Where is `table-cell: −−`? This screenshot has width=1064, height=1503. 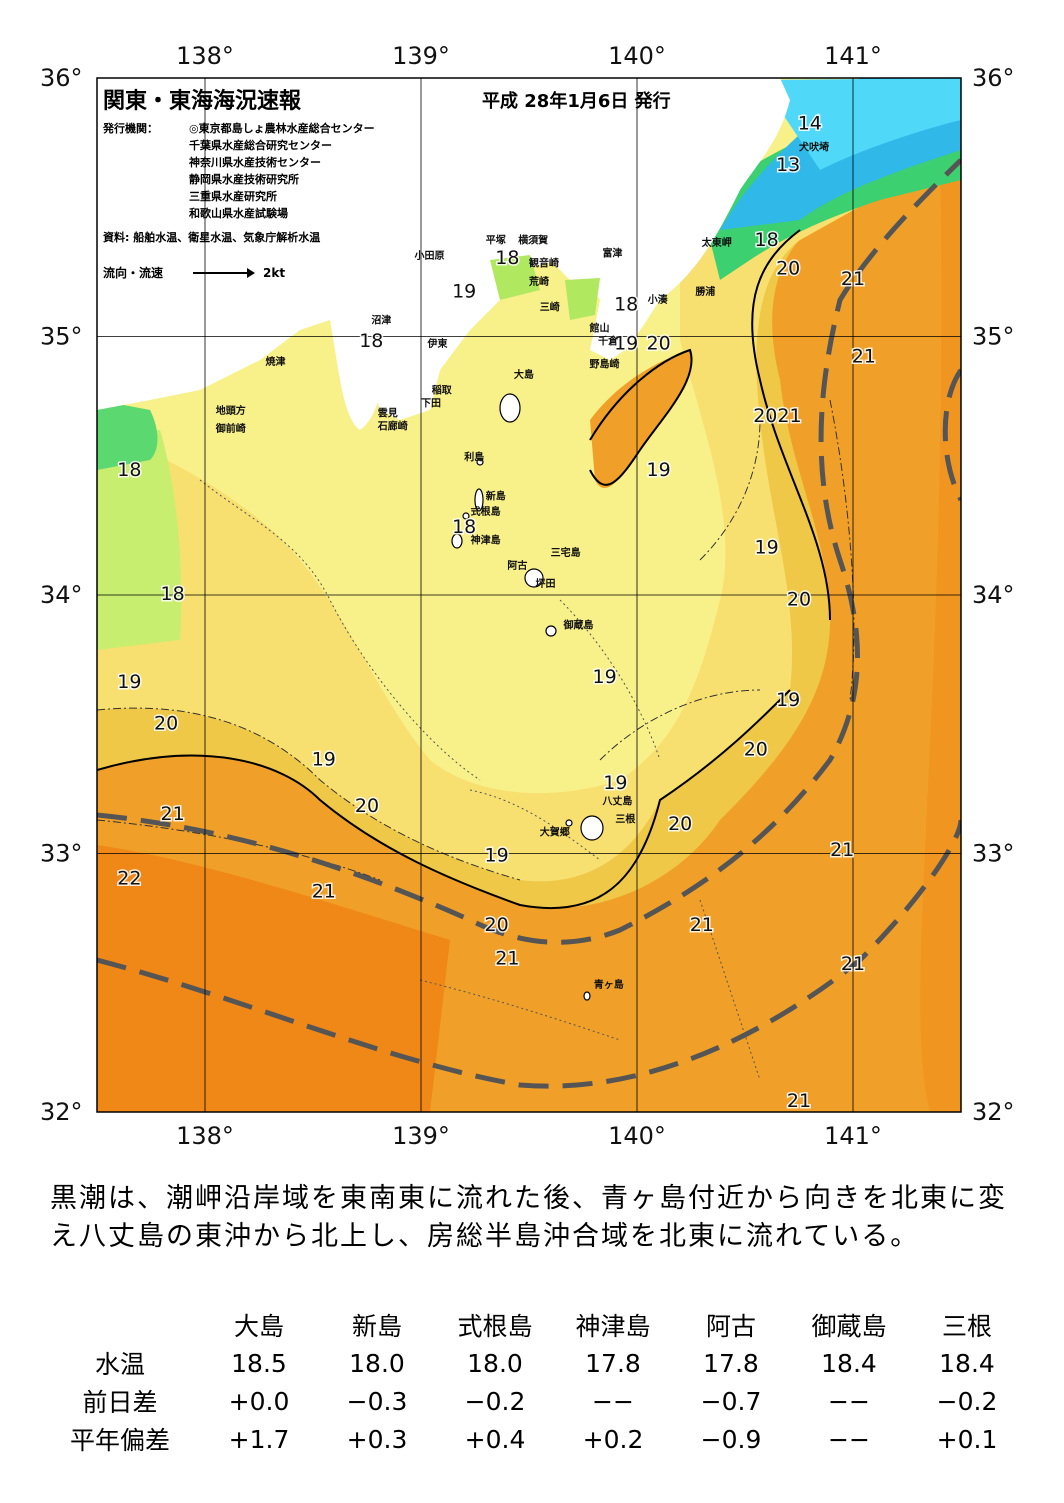 table-cell: −− is located at coordinates (613, 1401).